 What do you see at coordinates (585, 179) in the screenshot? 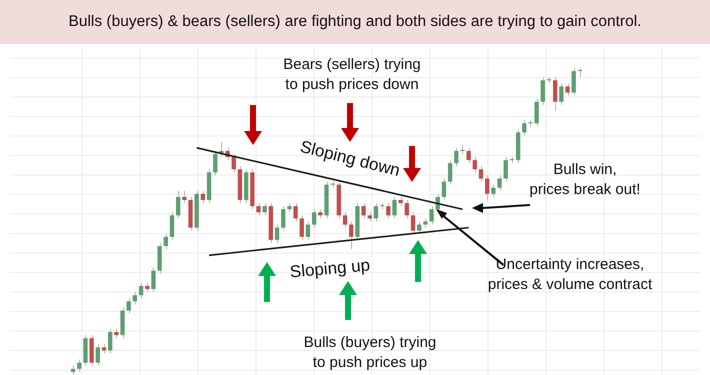
I see `annotation: Bulls win, prices break out!` at bounding box center [585, 179].